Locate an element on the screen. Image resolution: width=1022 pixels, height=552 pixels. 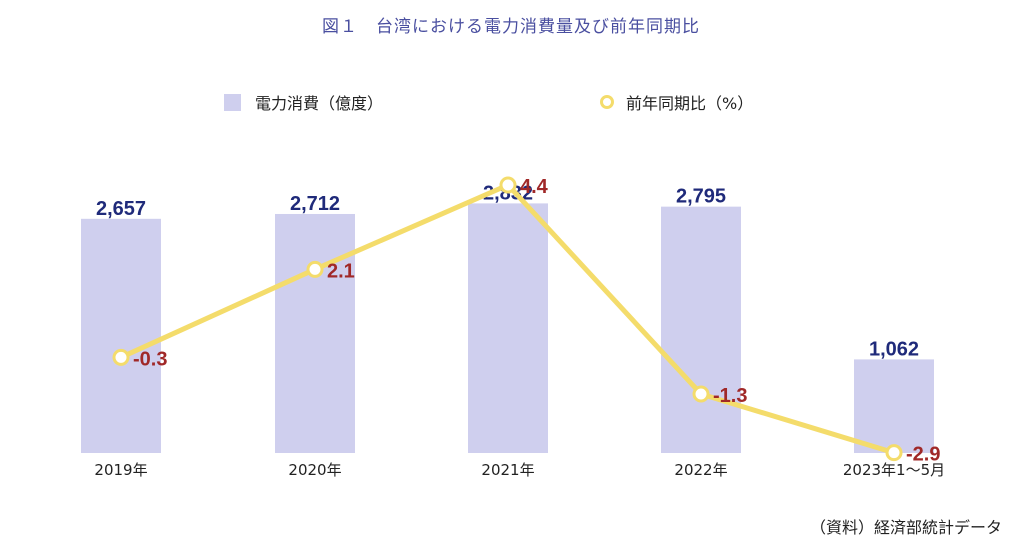
line-value-label: -2.9 is located at coordinates (923, 455).